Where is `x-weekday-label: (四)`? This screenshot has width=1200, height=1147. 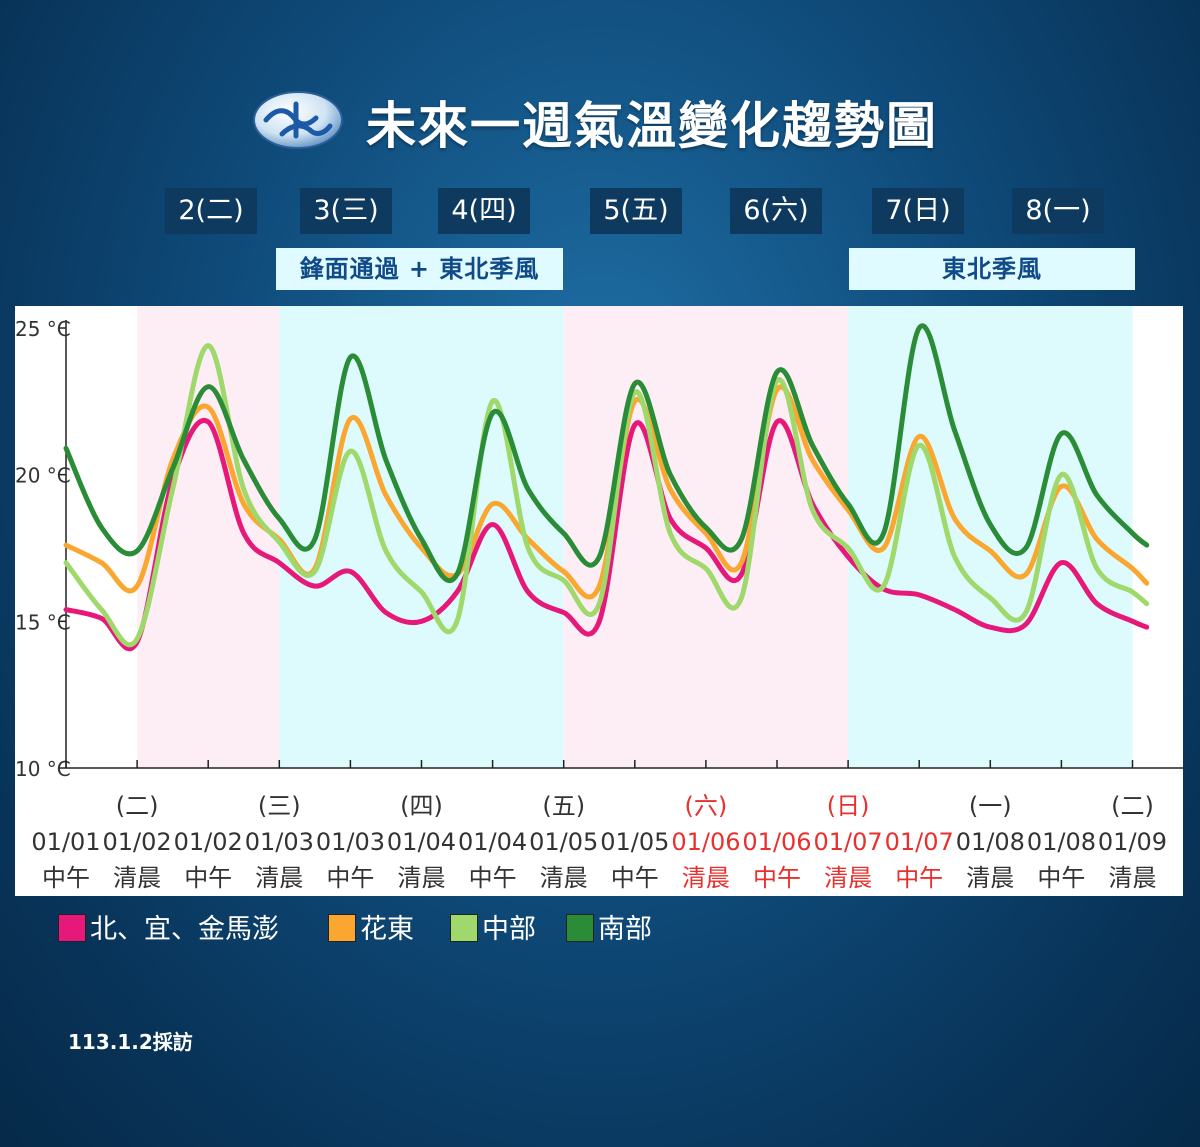 x-weekday-label: (四) is located at coordinates (421, 806).